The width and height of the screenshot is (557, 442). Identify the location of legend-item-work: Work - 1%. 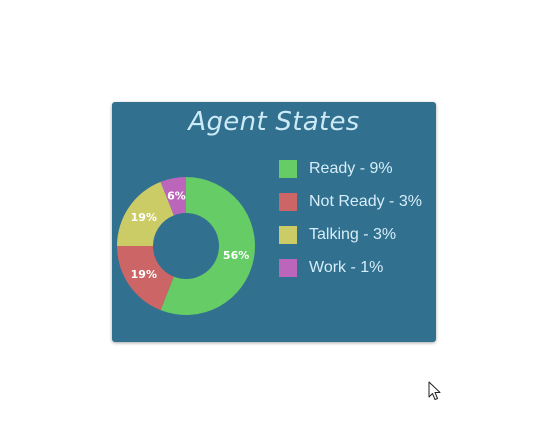
(350, 267).